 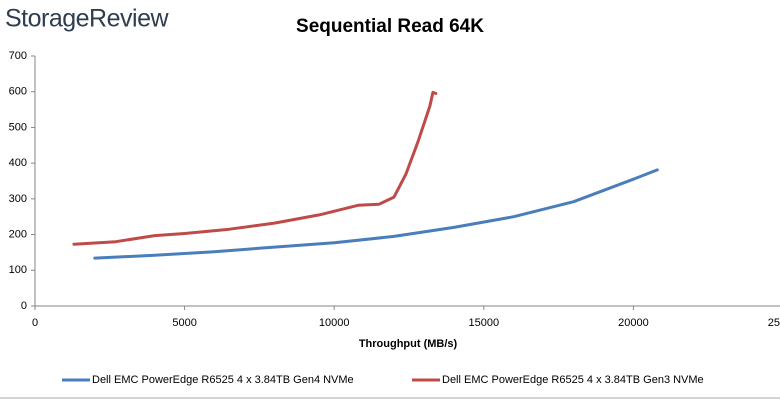 What do you see at coordinates (633, 323) in the screenshot?
I see `x-tick-label: 20000` at bounding box center [633, 323].